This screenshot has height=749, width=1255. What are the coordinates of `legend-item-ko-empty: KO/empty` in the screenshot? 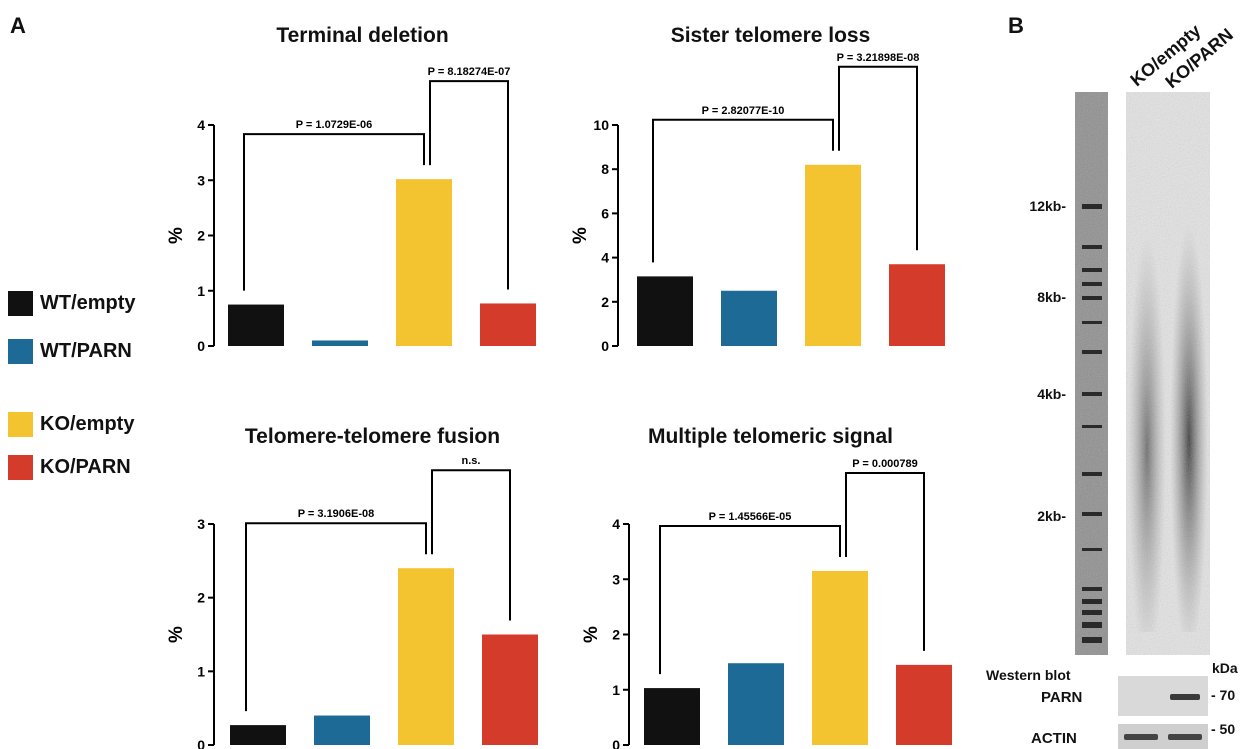 It's located at (71, 424).